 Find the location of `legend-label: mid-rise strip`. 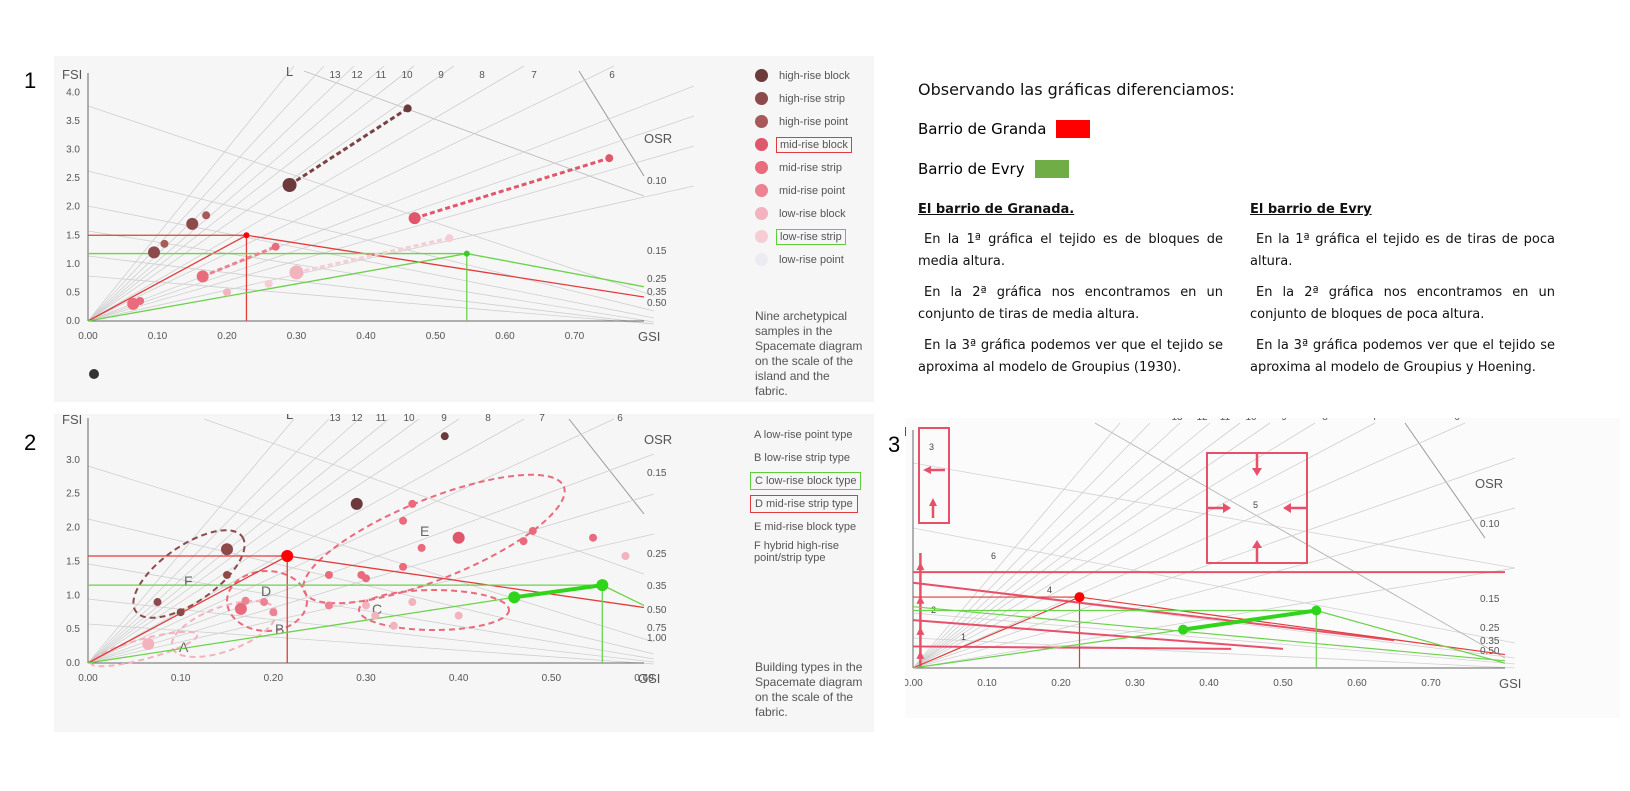

legend-label: mid-rise strip is located at coordinates (810, 167).